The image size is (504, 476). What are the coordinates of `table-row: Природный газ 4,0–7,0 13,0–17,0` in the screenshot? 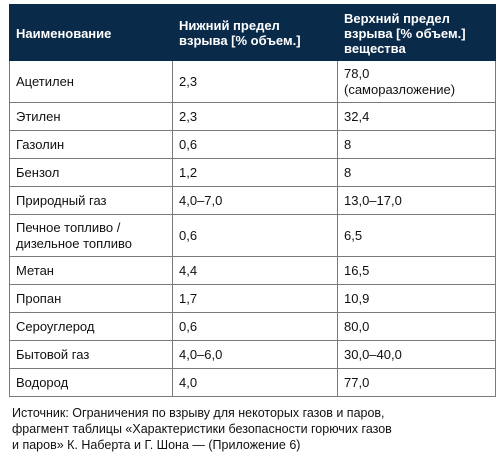 It's located at (252, 200).